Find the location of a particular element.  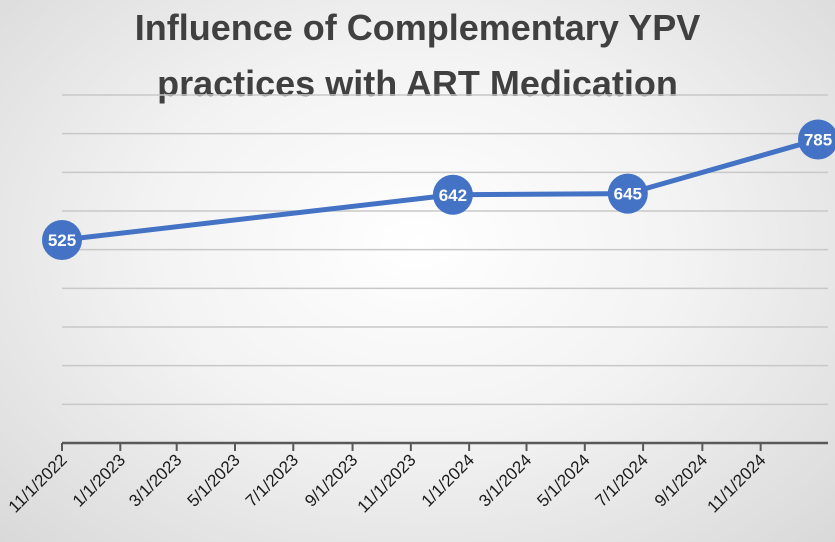

data-label-4: 785 is located at coordinates (818, 139).